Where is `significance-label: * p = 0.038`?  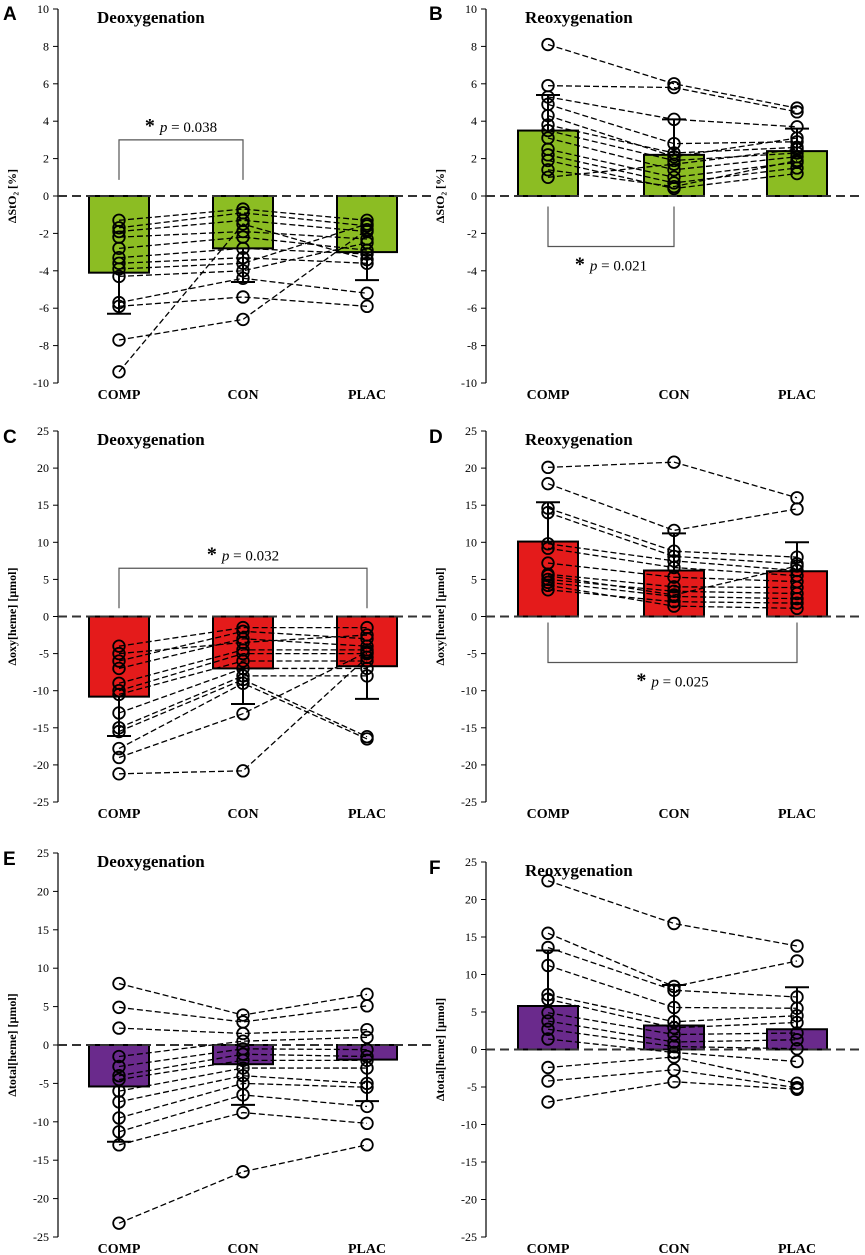 significance-label: * p = 0.038 is located at coordinates (181, 126).